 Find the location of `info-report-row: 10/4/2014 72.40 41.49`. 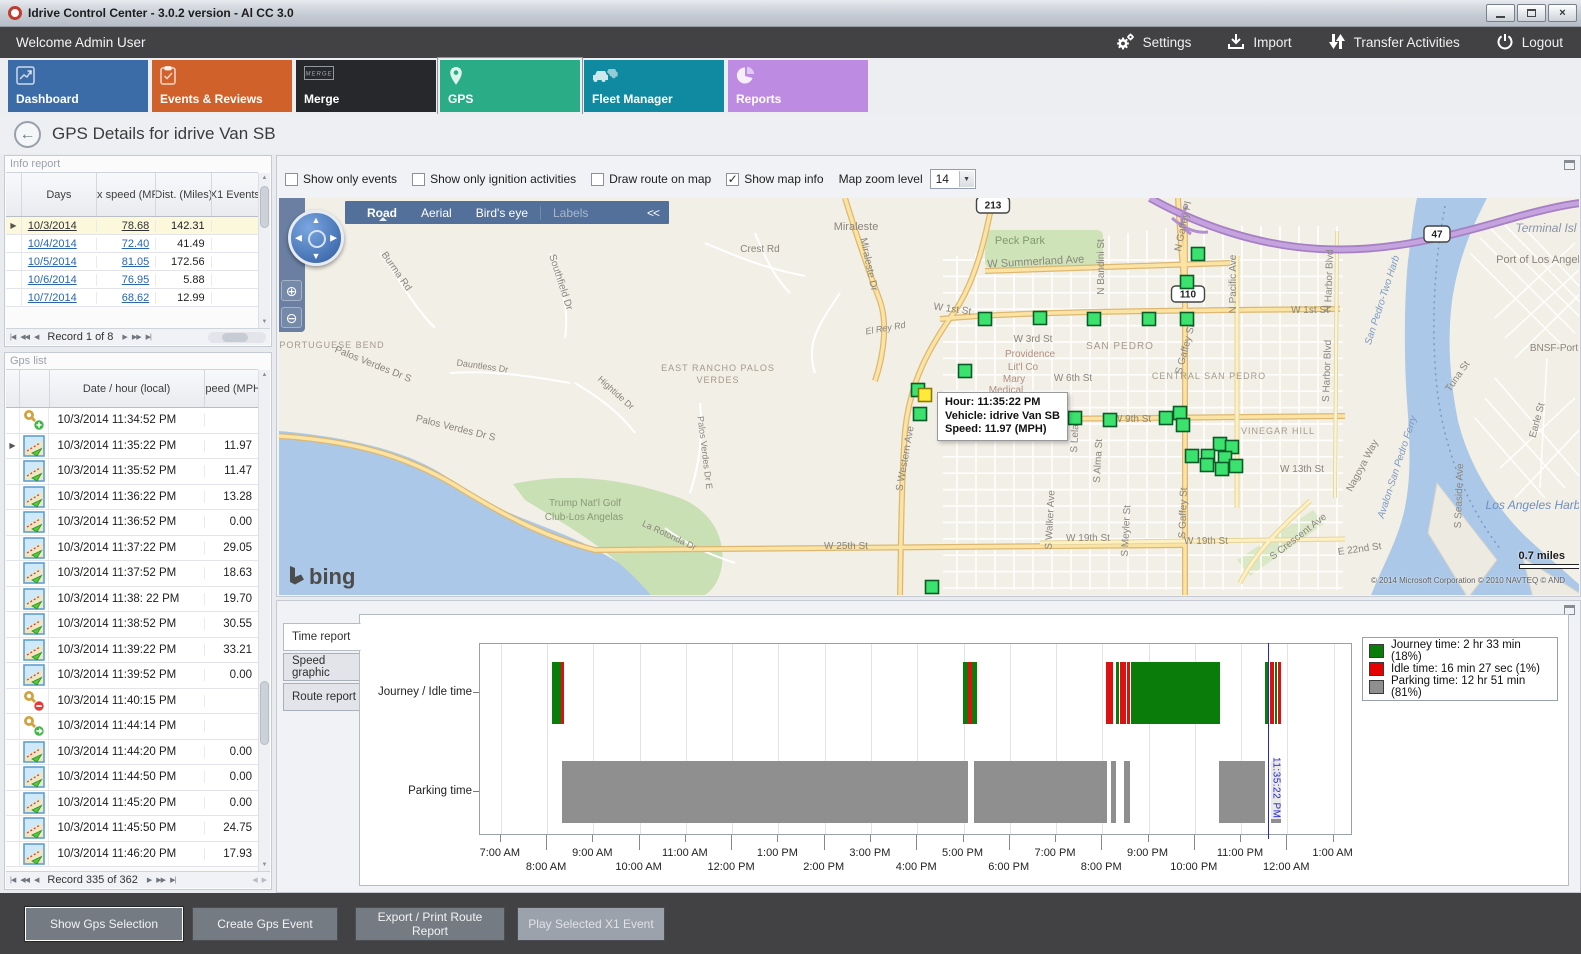

info-report-row: 10/4/2014 72.40 41.49 is located at coordinates (132, 244).